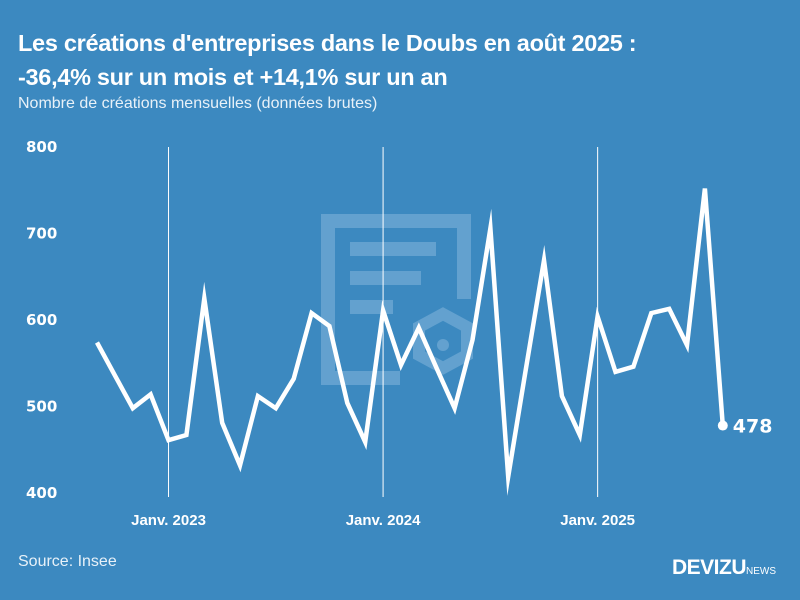 This screenshot has height=600, width=800. Describe the element at coordinates (709, 567) in the screenshot. I see `brand-name: DEVIZU` at that location.